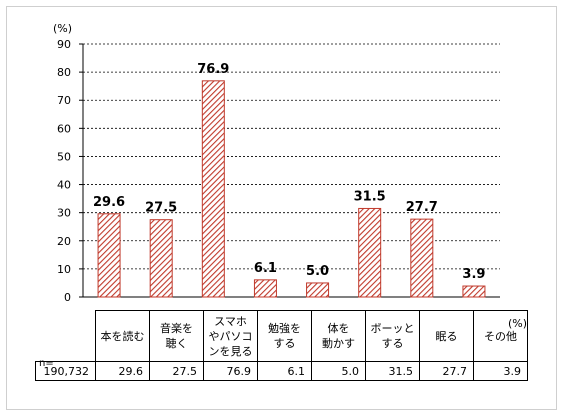  Describe the element at coordinates (64, 213) in the screenshot. I see `y-tick-label: 30` at that location.